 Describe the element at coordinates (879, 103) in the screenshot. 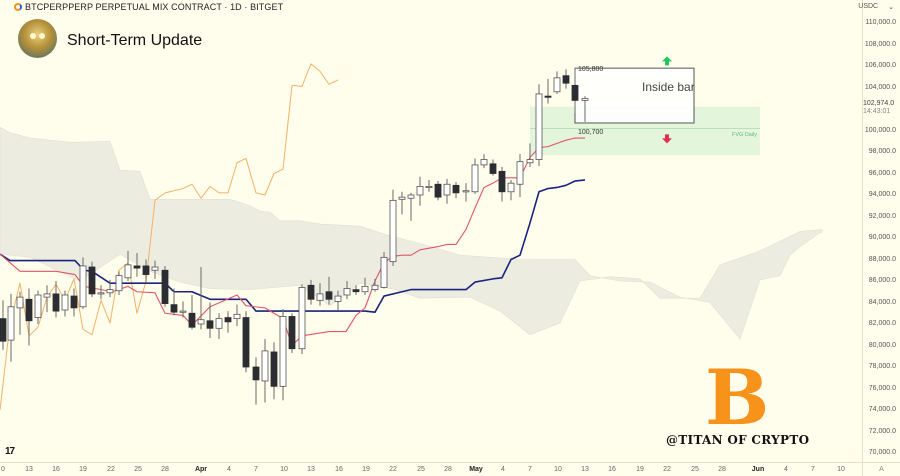

I see `last-price-value: 102,974.0` at that location.